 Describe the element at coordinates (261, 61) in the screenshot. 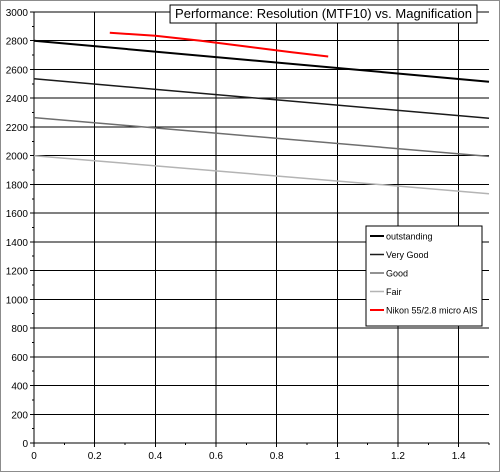

I see `series-line-outstanding` at that location.